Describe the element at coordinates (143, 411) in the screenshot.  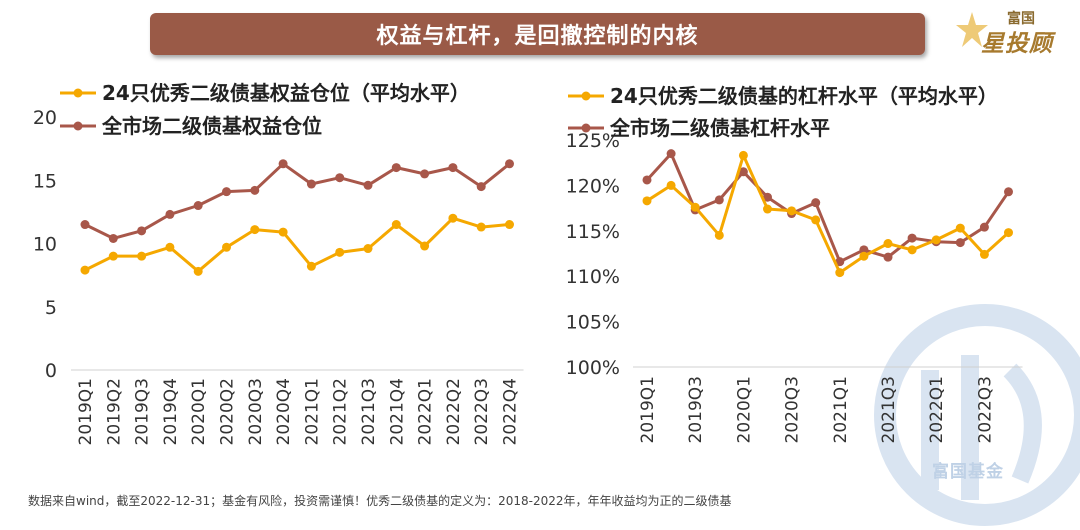
I see `x-tick-label: 2019Q3` at that location.